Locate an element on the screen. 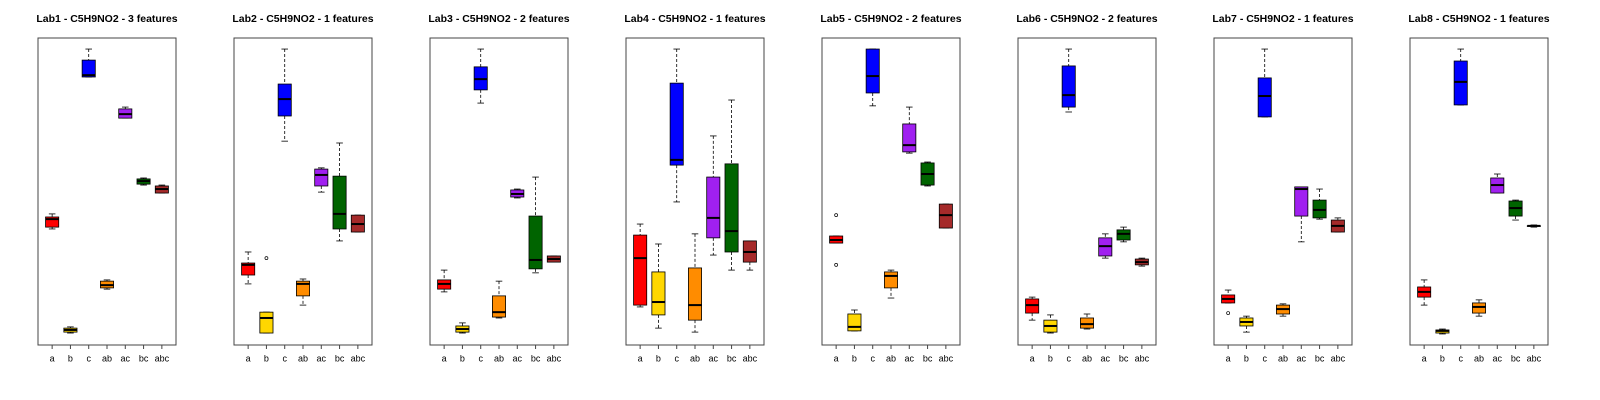 This screenshot has width=1600, height=400. panel-title: Lab5 - C5H9NO2 - 2 features is located at coordinates (890, 19).